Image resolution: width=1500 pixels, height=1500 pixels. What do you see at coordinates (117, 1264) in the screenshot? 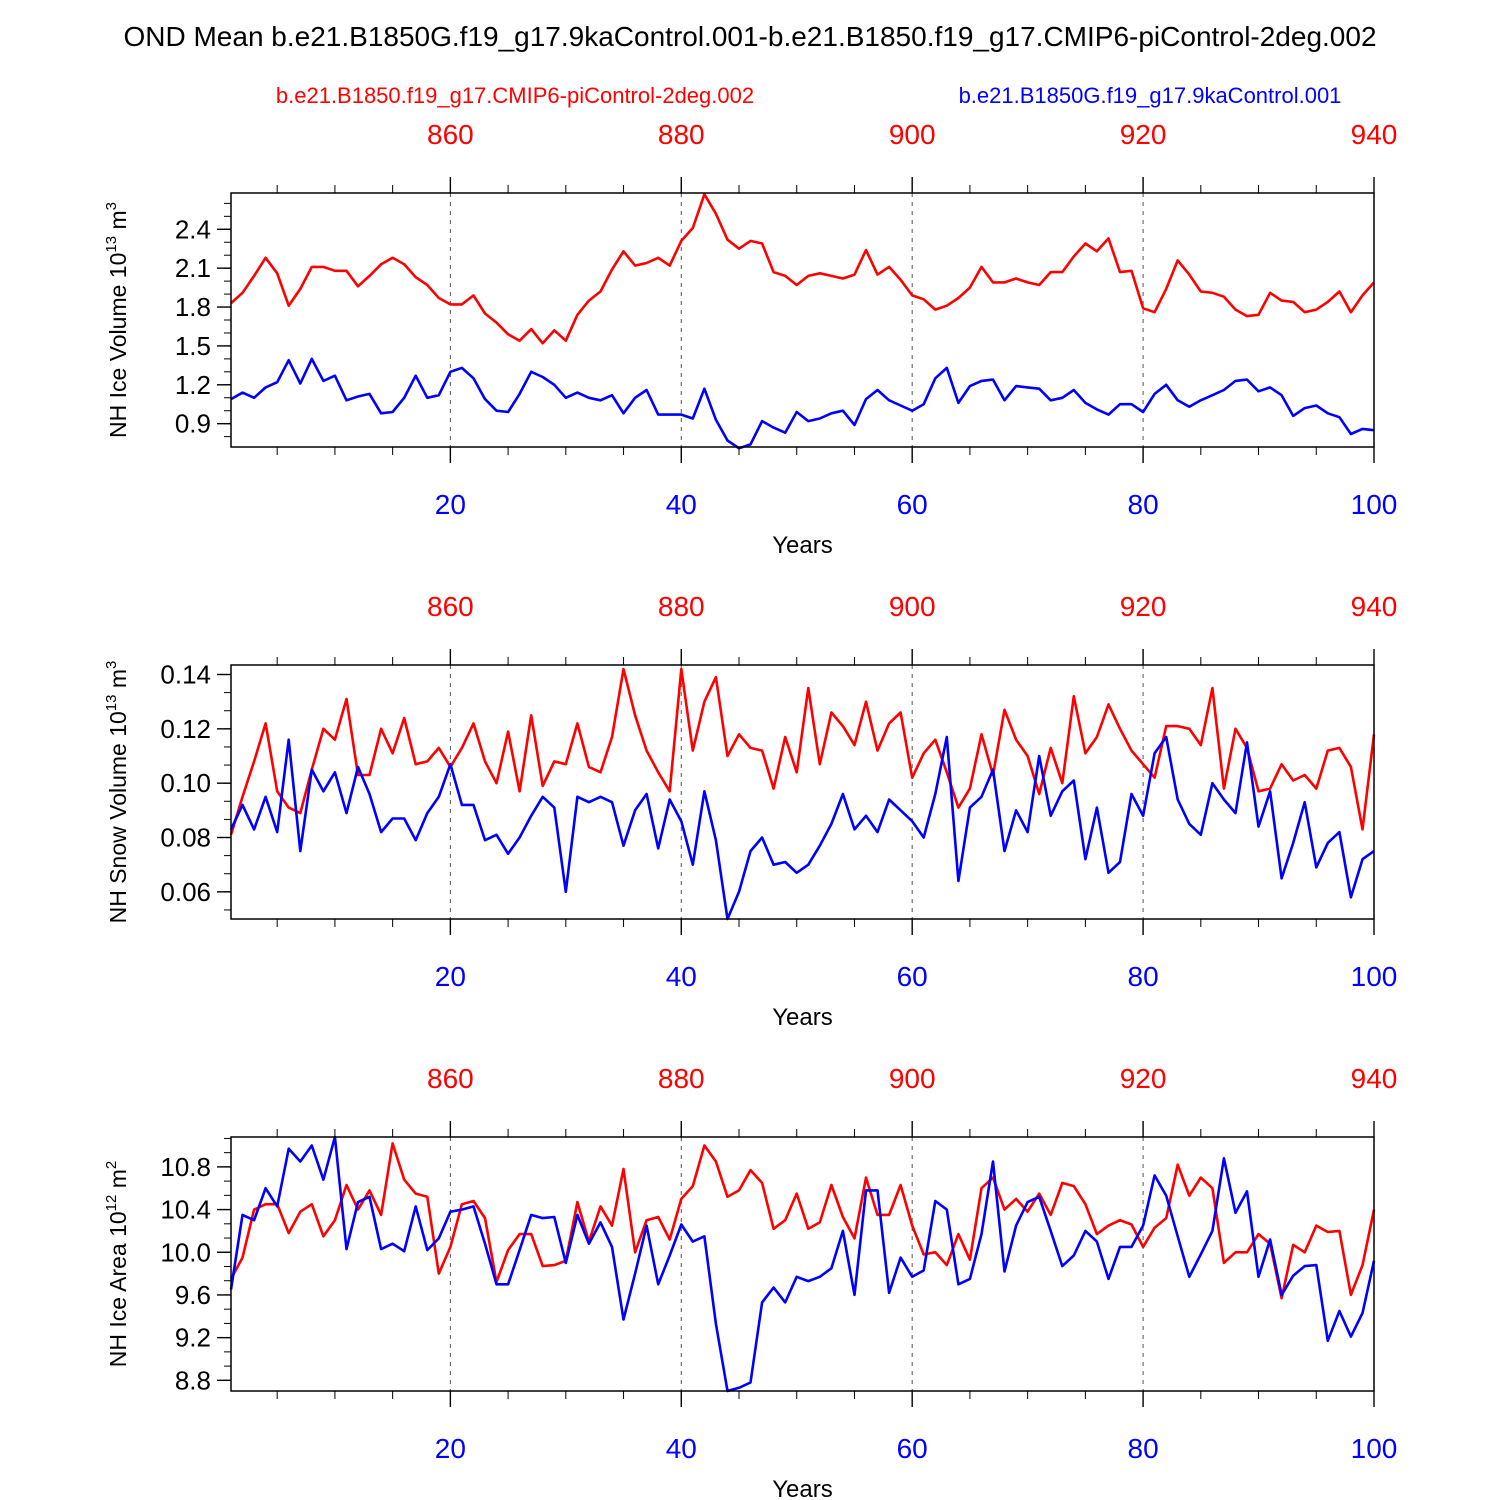
I see `y-axis-label: NH Ice Area 1012 m2` at bounding box center [117, 1264].